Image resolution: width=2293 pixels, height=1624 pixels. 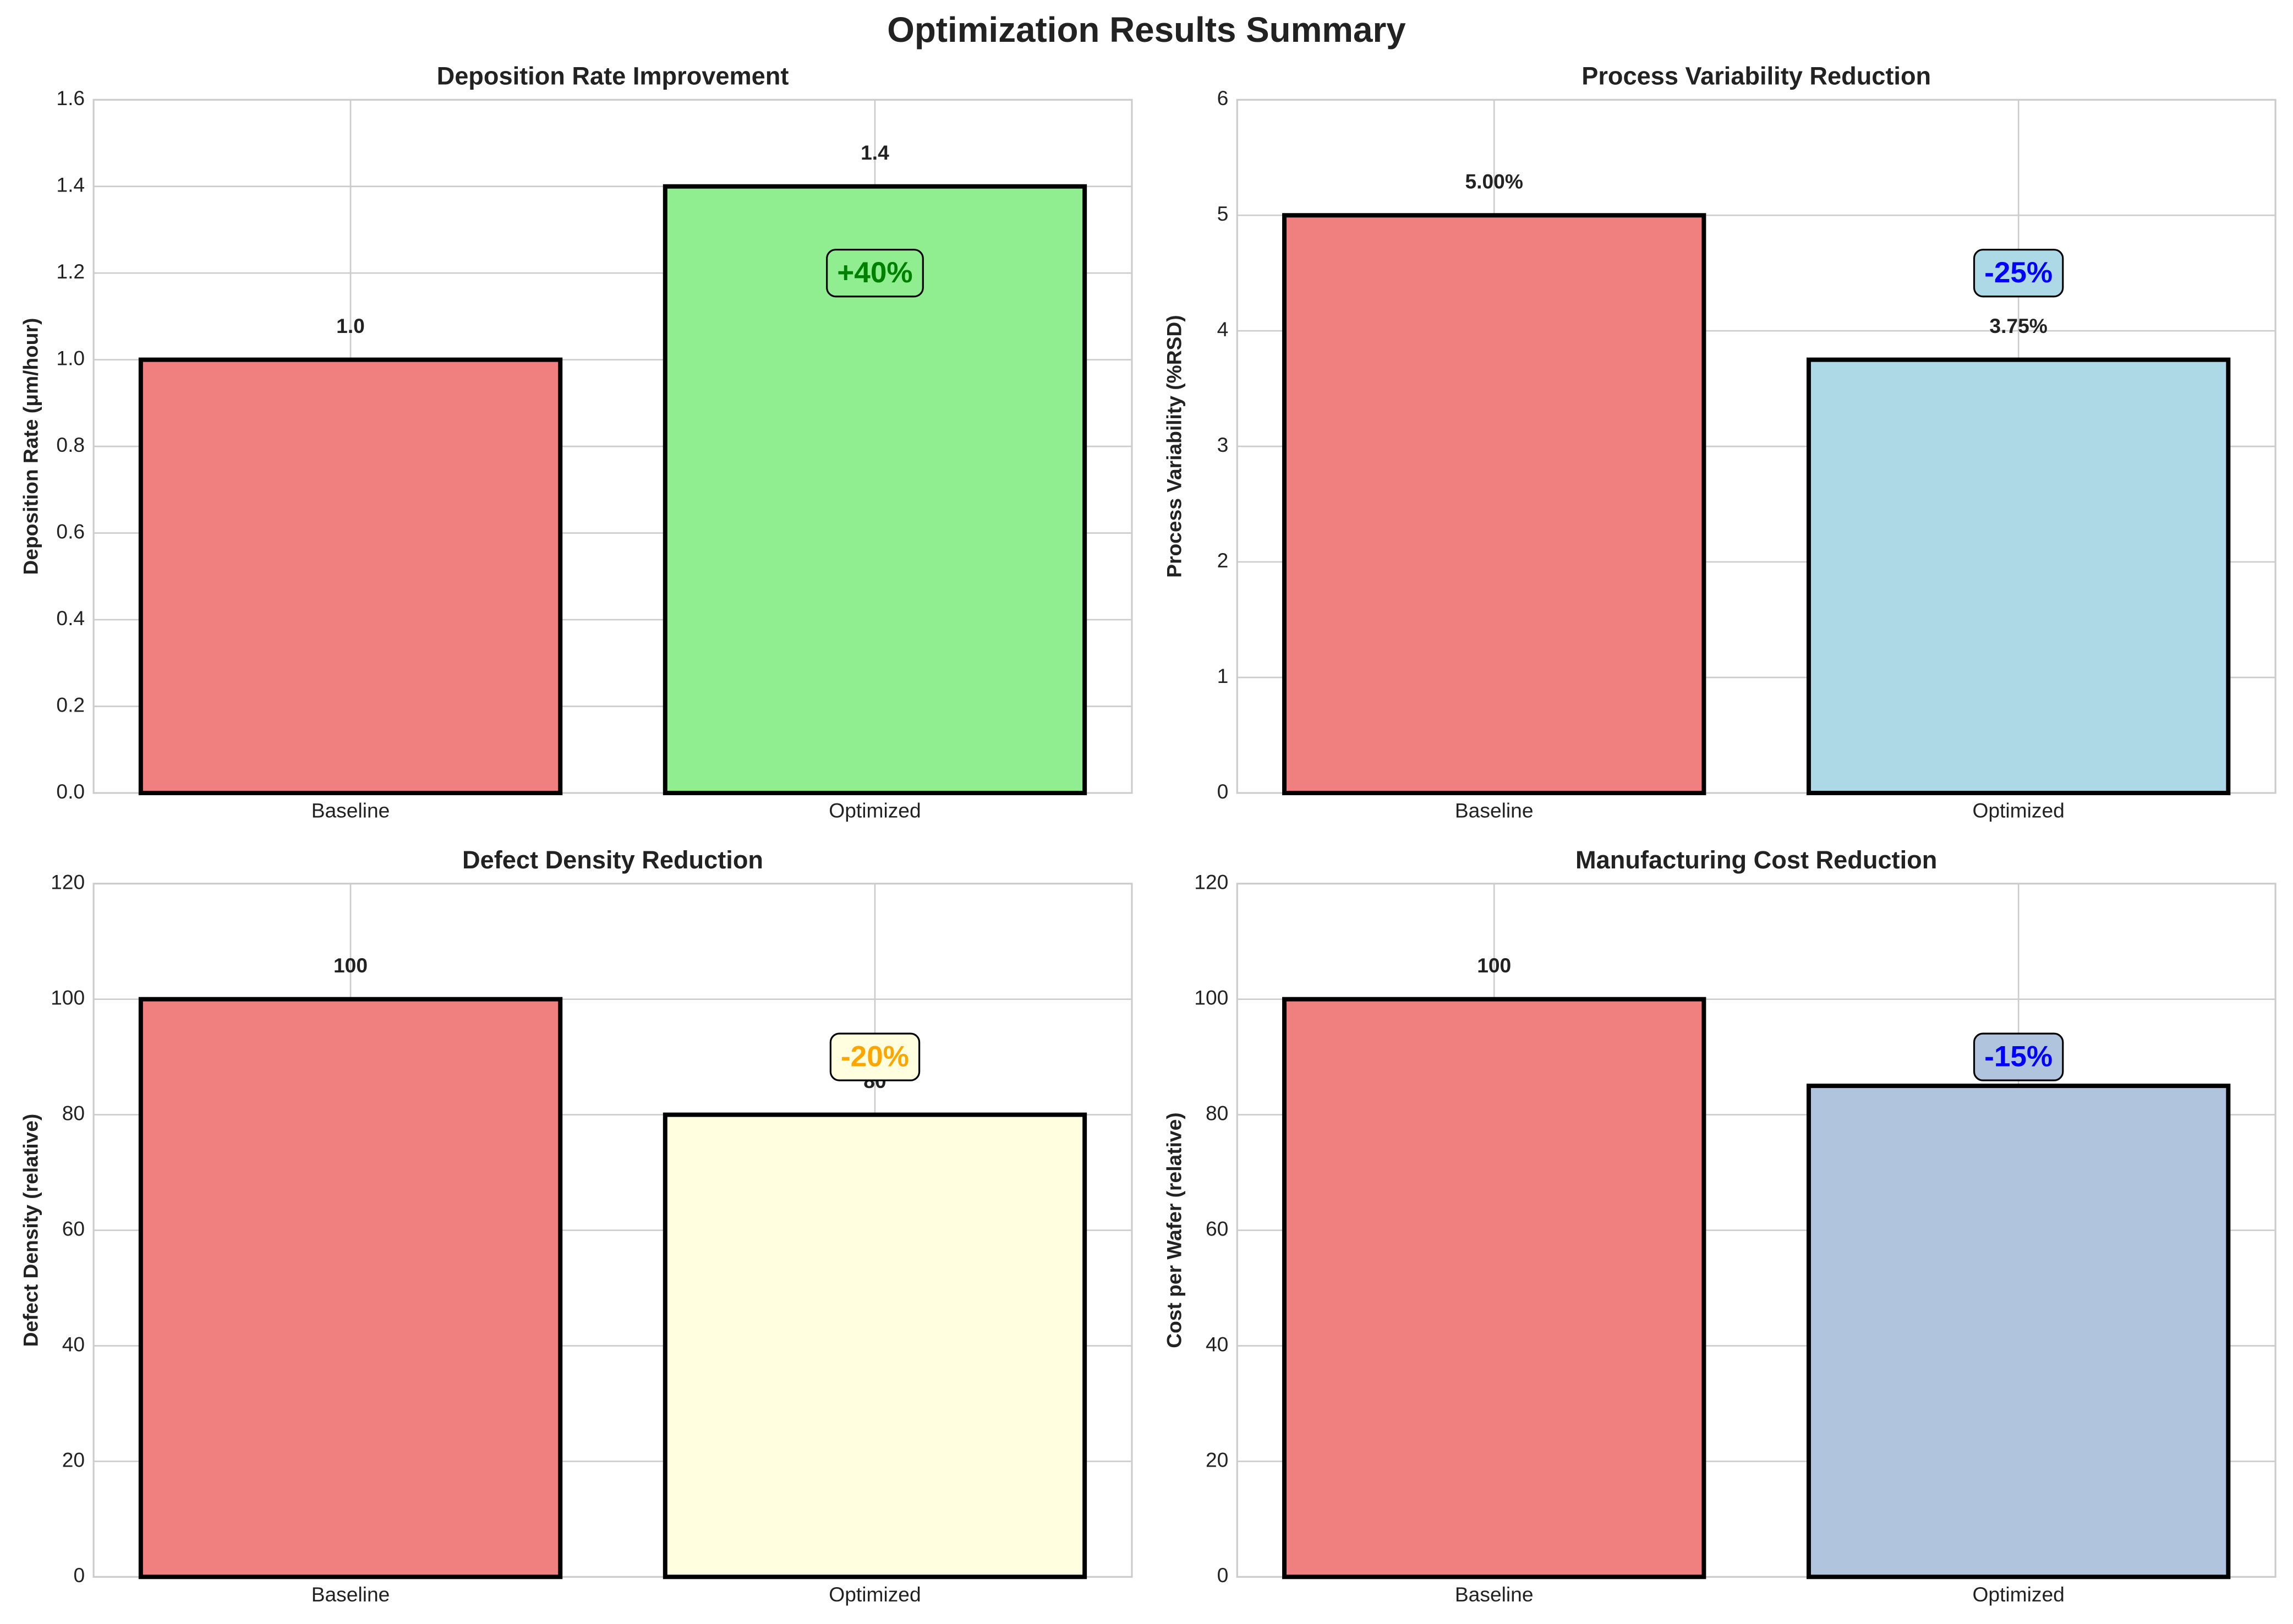 What do you see at coordinates (1756, 76) in the screenshot?
I see `subplot-title: Process Variability Reduction` at bounding box center [1756, 76].